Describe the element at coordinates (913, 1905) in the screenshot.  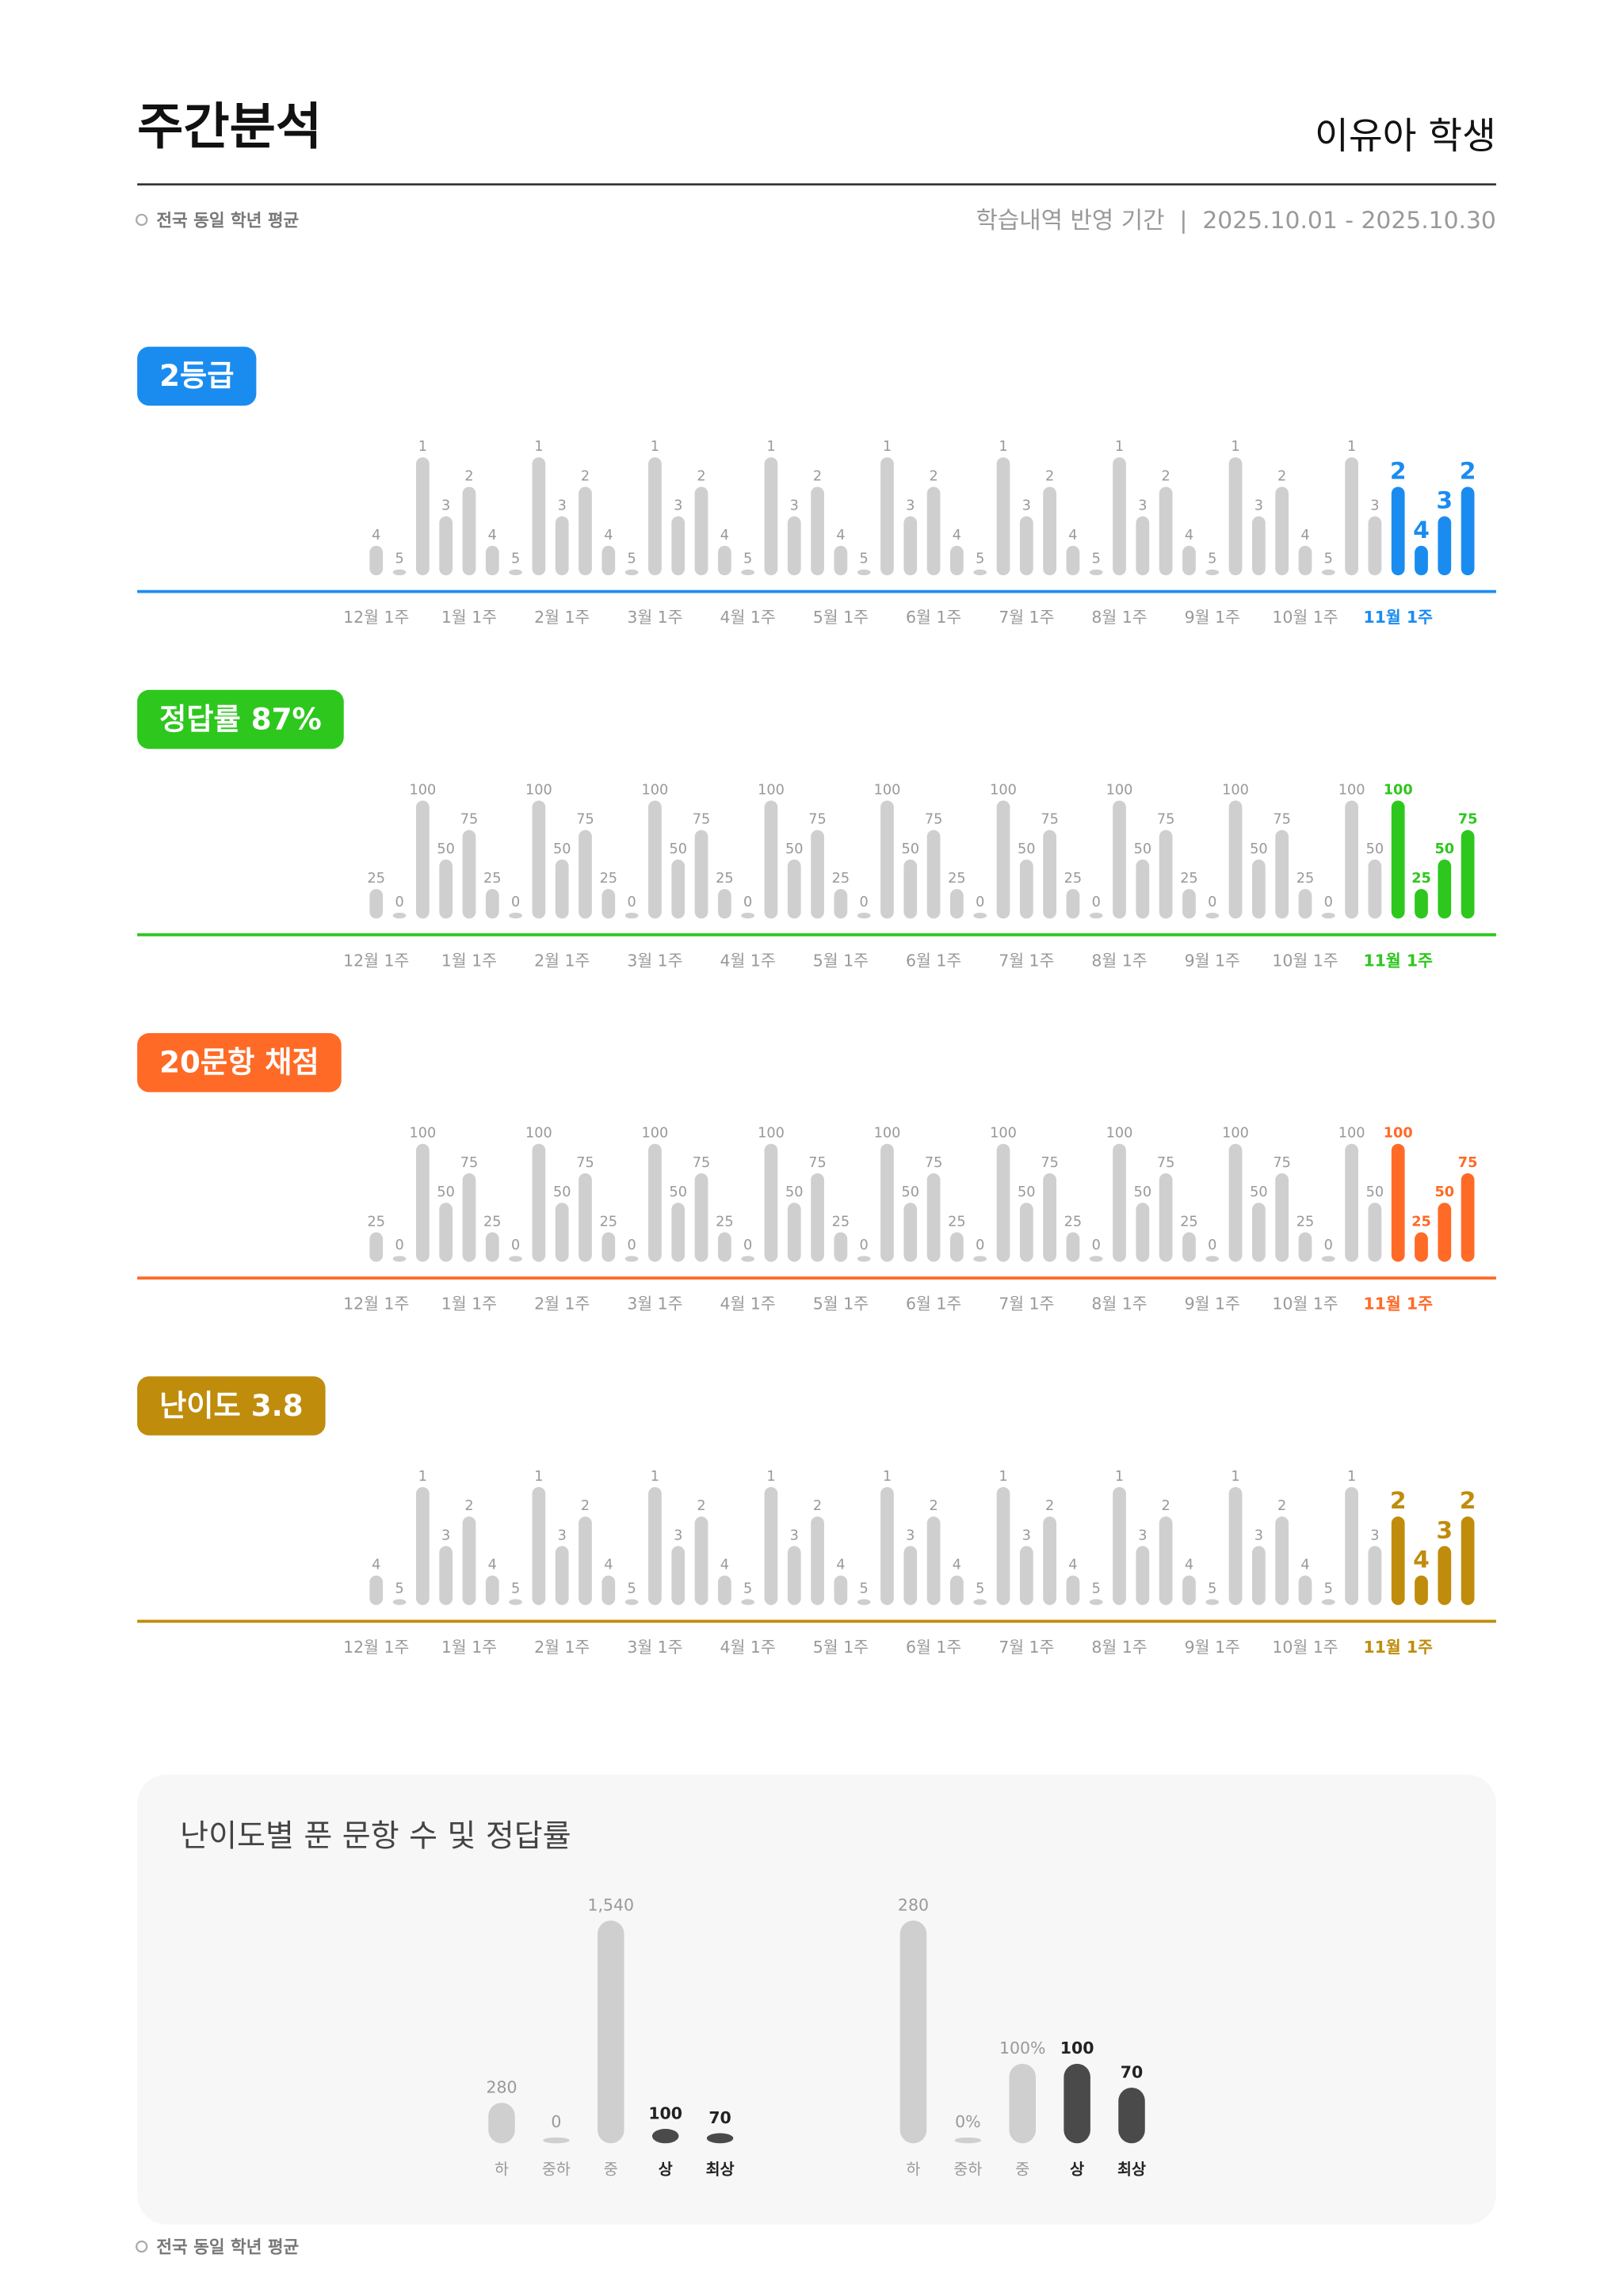
I see `value-label: 280` at that location.